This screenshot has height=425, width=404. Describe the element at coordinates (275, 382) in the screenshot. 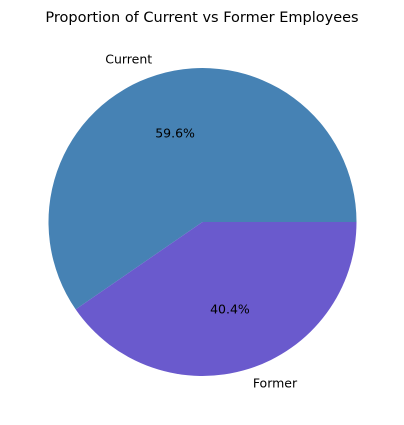

I see `slice-label-former: Former` at that location.